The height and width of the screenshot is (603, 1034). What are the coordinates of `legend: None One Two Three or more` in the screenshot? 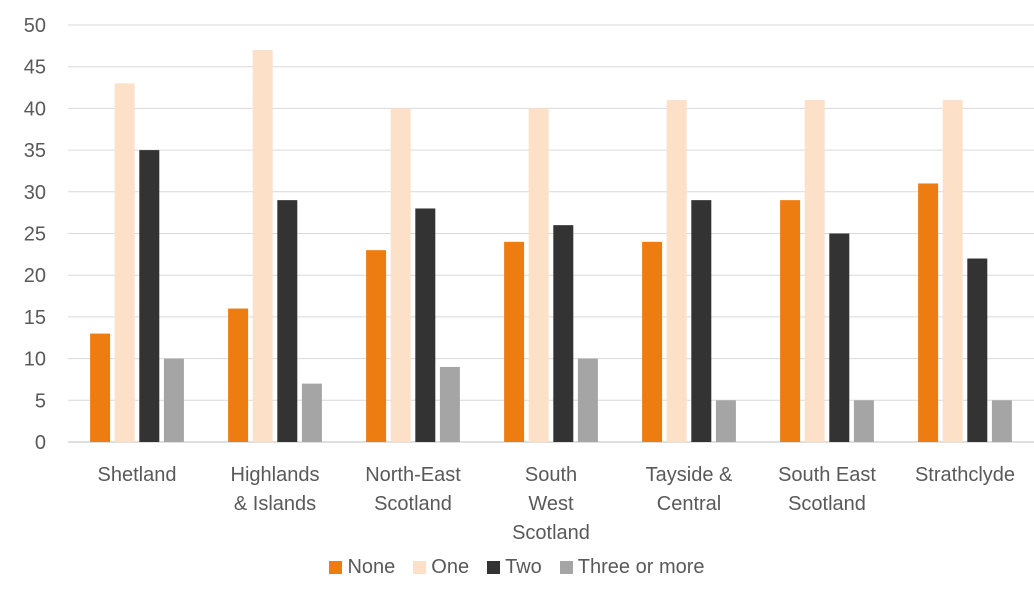 It's located at (517, 567).